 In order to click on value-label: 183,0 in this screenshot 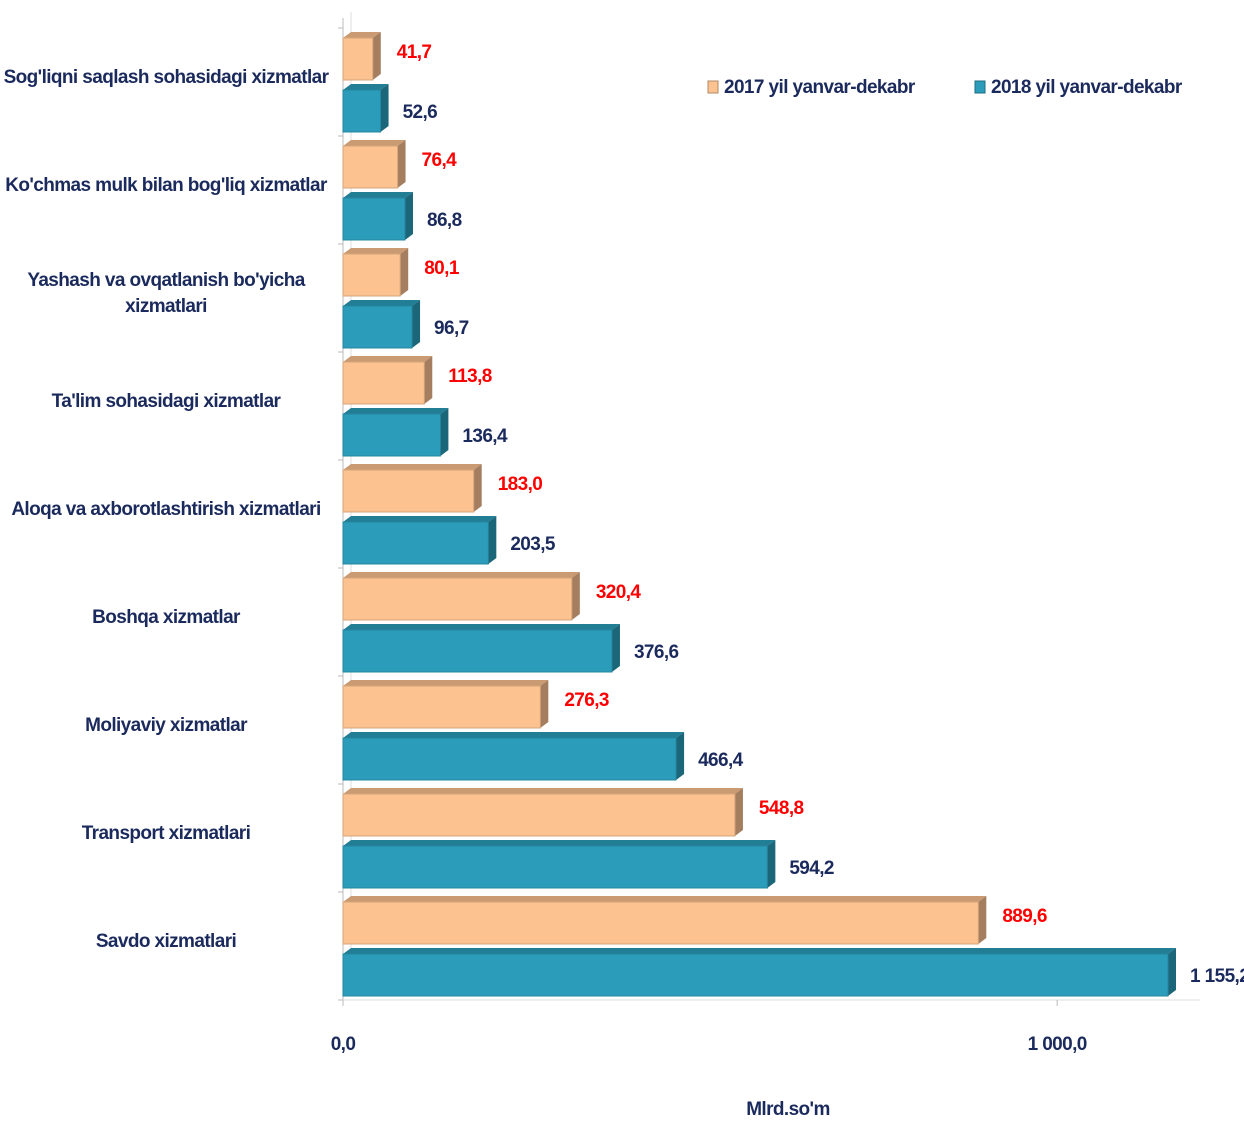, I will do `click(520, 484)`.